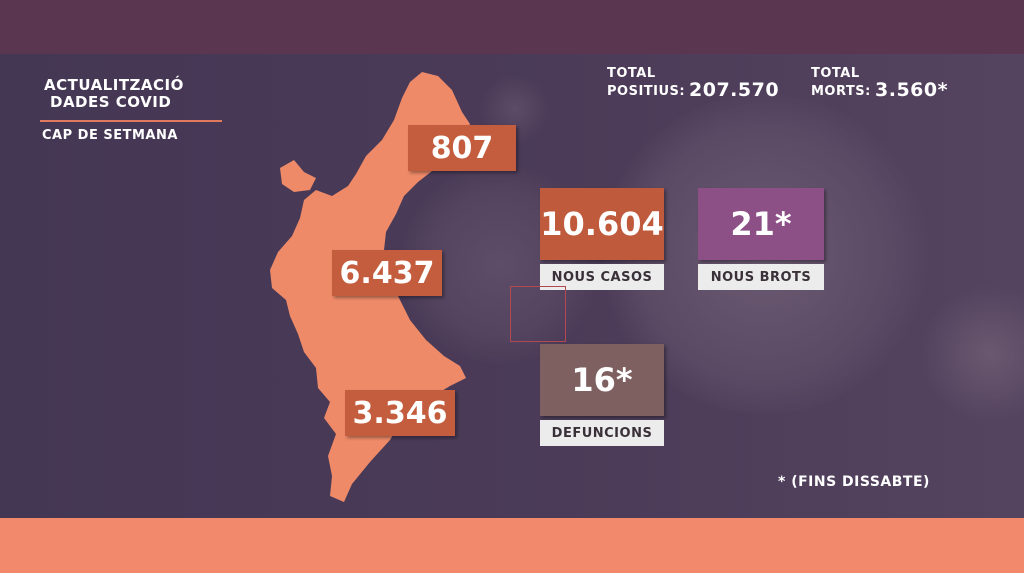 This screenshot has width=1024, height=573. I want to click on top-band, so click(512, 27).